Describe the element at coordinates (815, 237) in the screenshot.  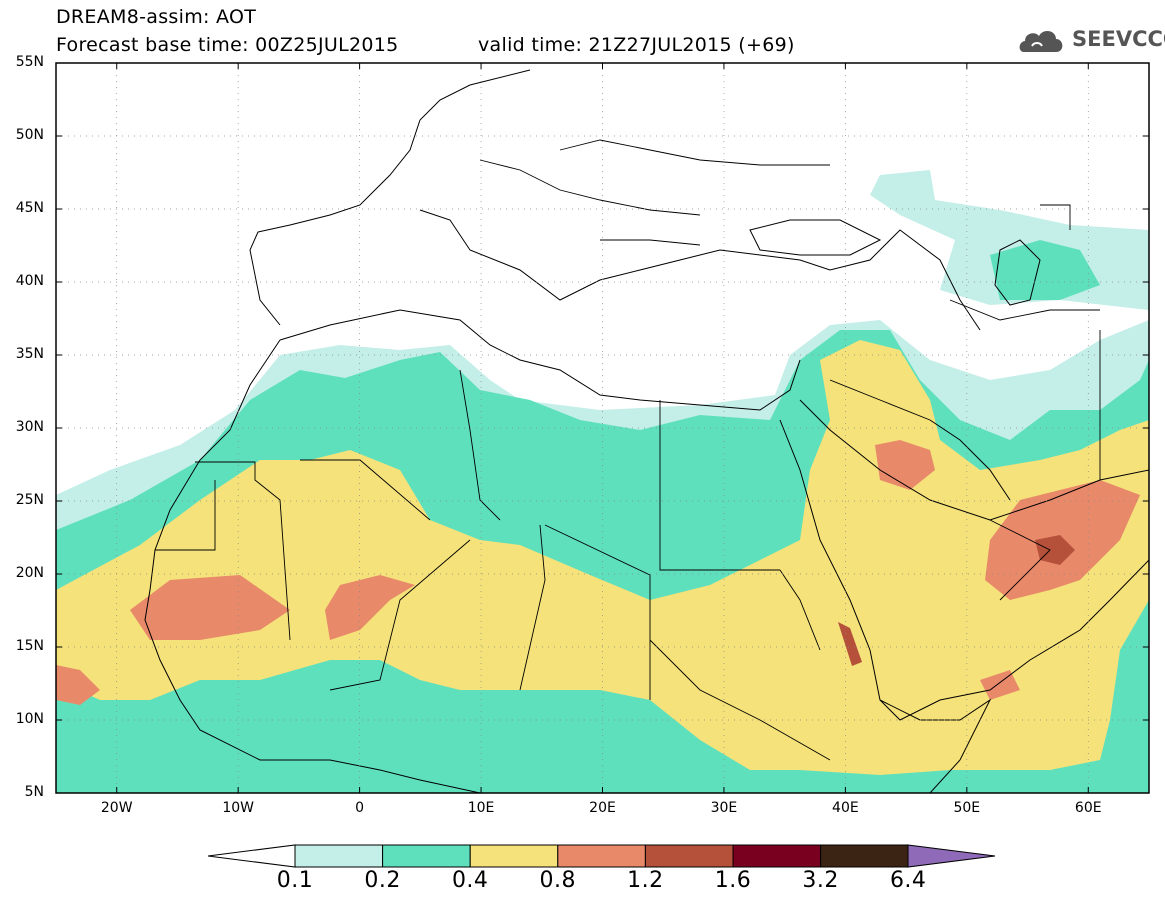
I see `coastline-black-sea` at that location.